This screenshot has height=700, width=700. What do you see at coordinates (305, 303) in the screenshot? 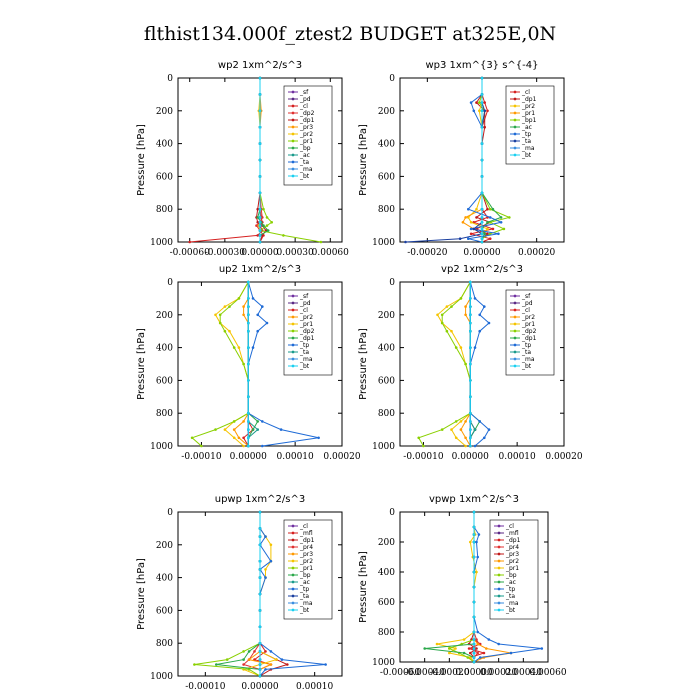
I see `legend-label: _pd` at bounding box center [305, 303].